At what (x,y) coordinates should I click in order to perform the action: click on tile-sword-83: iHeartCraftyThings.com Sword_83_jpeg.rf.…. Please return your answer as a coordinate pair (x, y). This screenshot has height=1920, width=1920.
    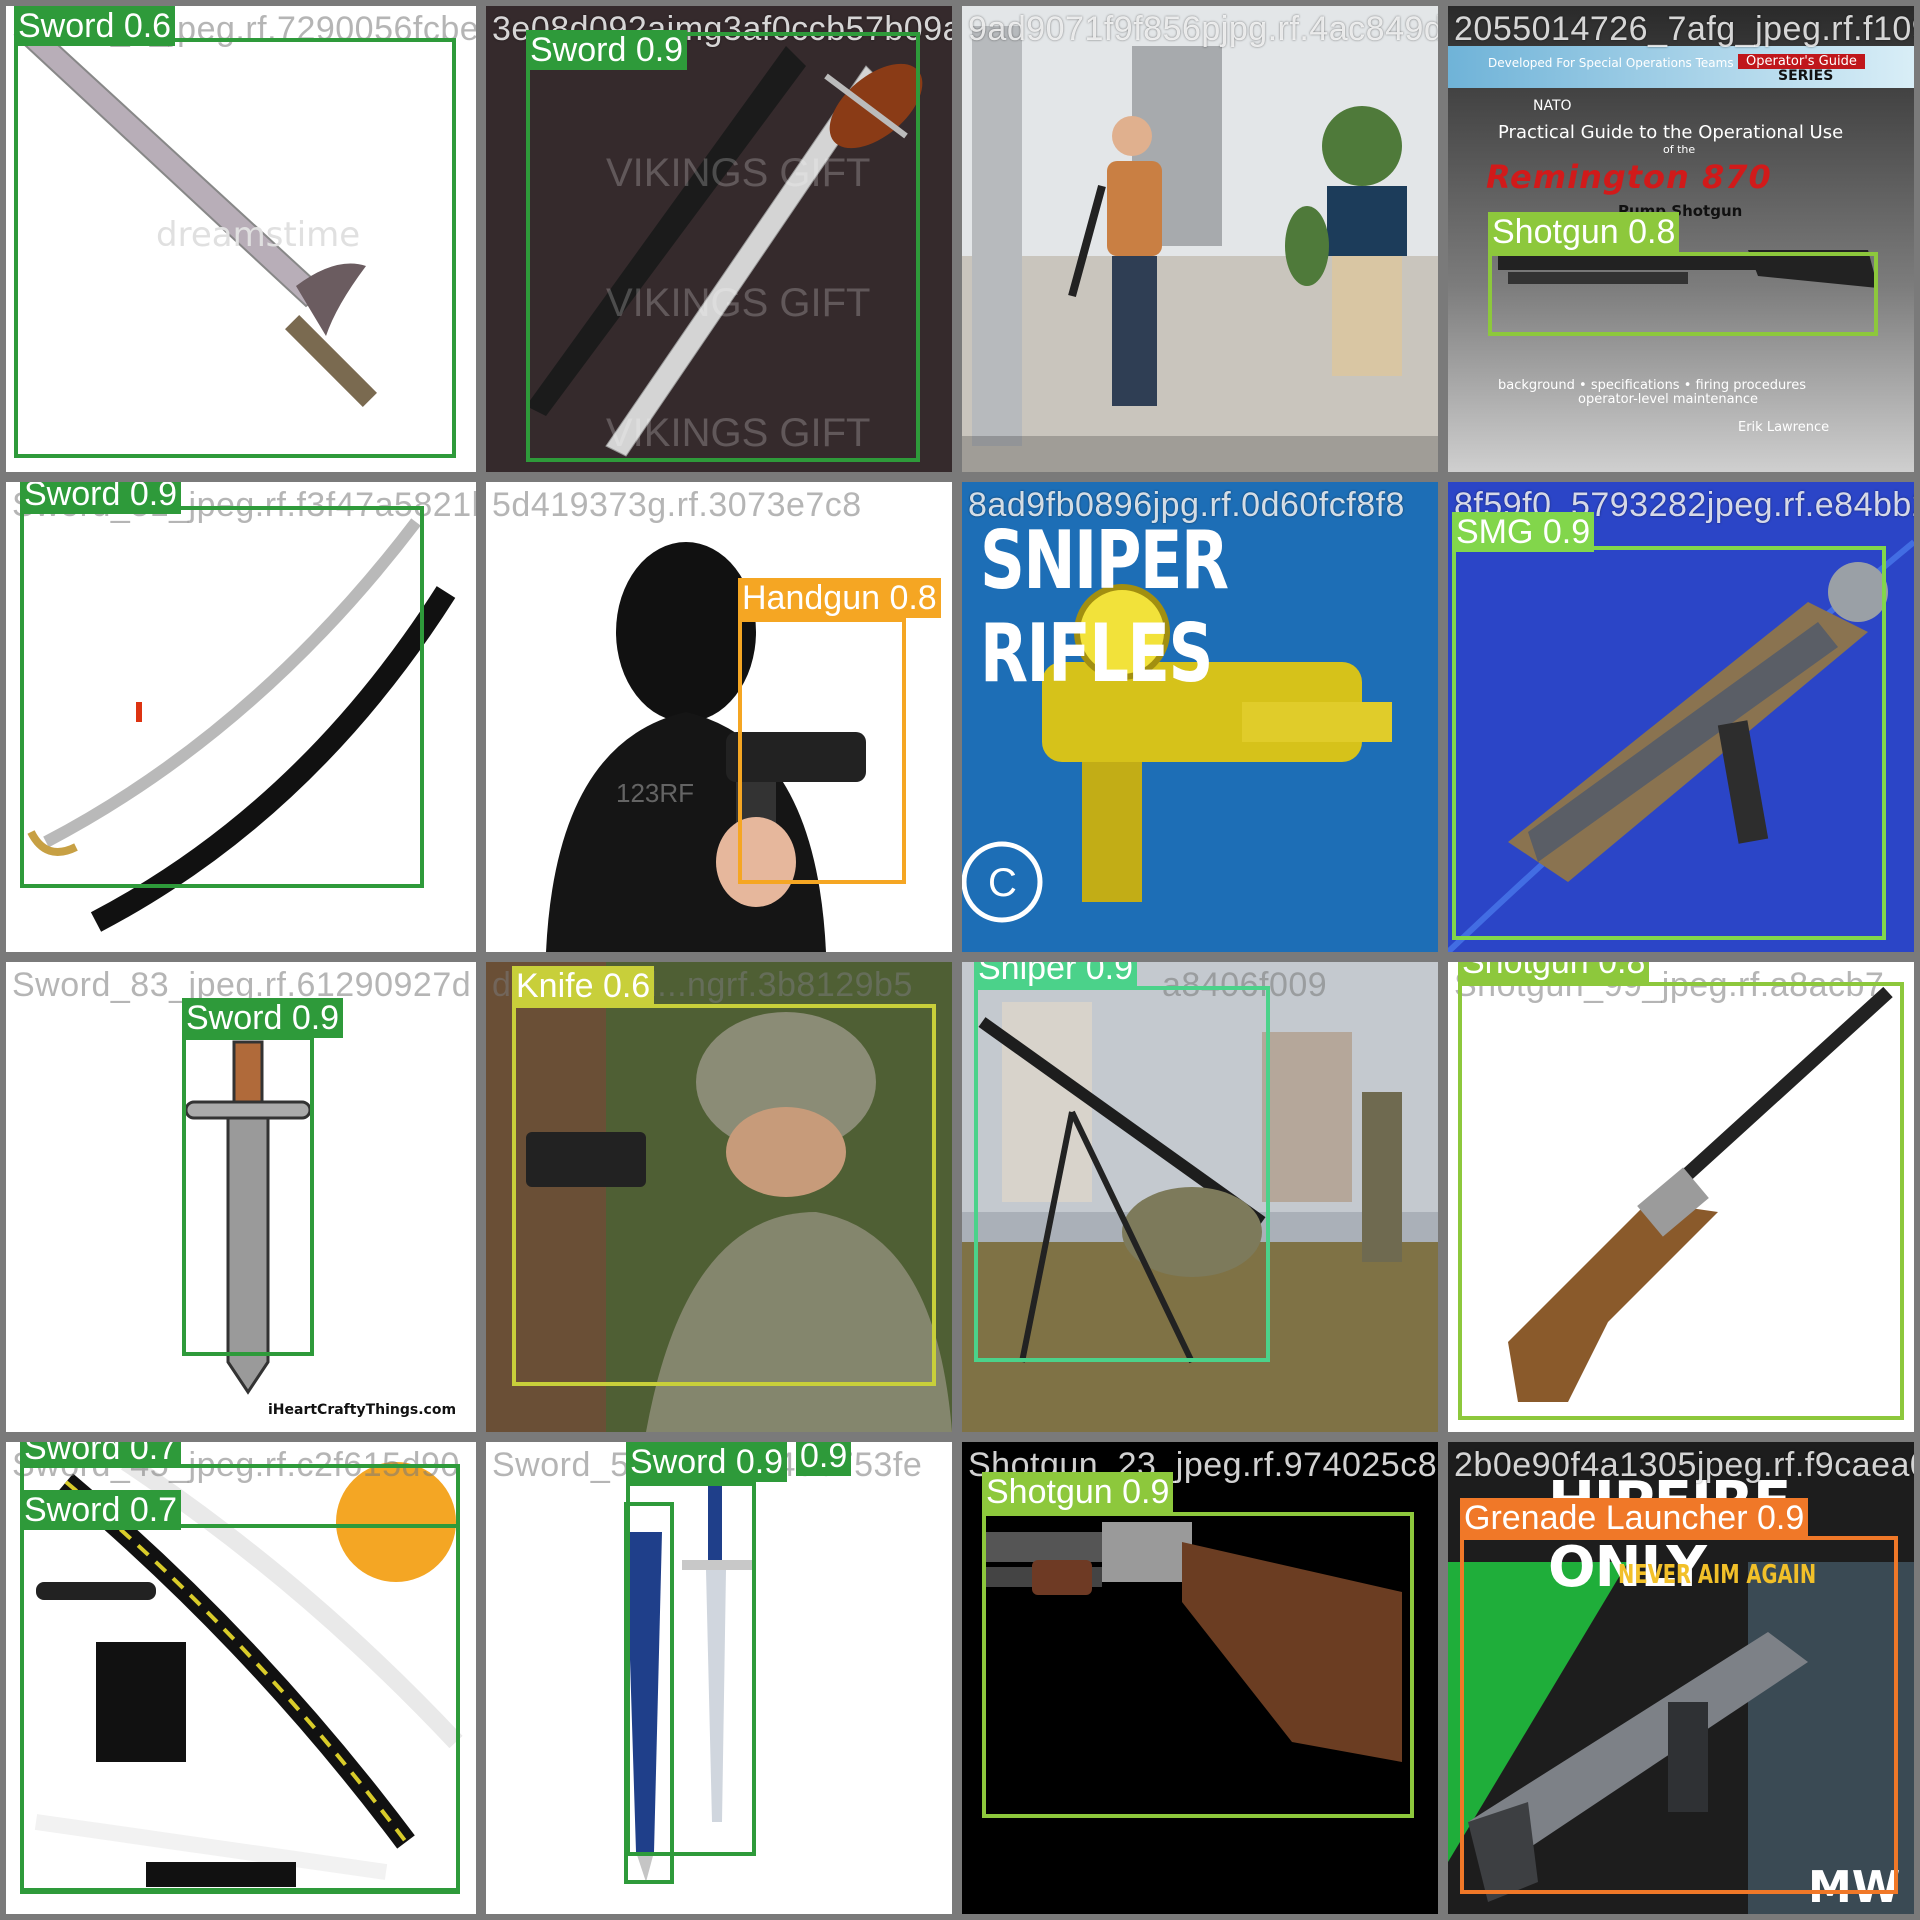
    Looking at the image, I should click on (241, 1197).